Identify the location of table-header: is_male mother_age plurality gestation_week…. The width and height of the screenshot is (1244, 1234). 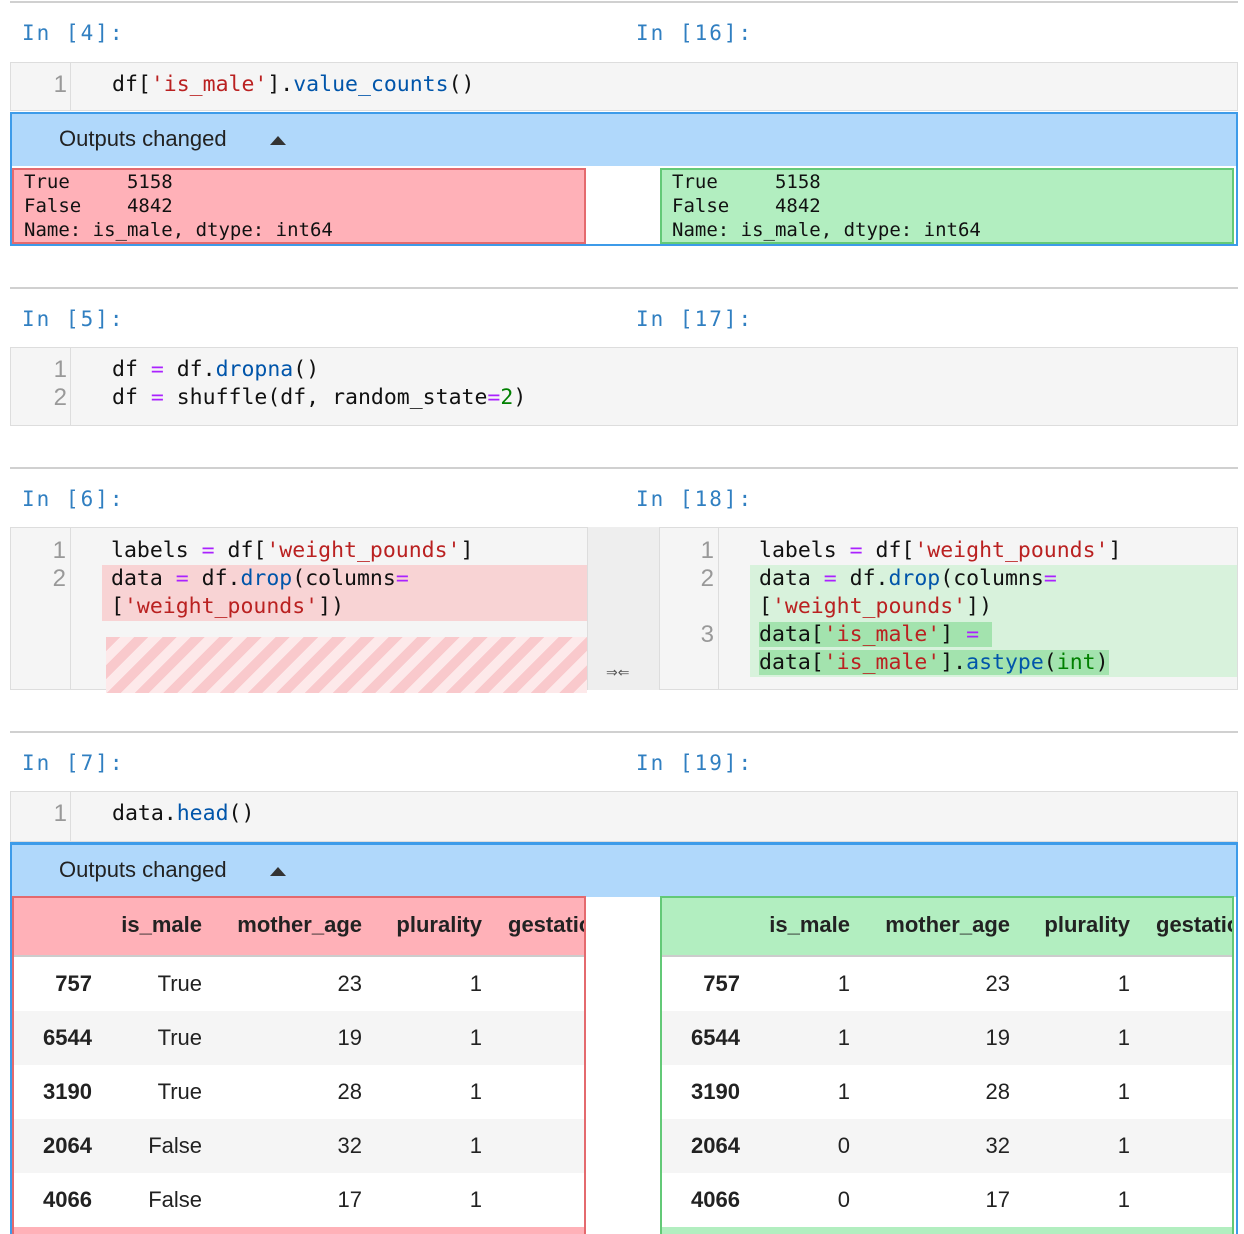
(299, 927).